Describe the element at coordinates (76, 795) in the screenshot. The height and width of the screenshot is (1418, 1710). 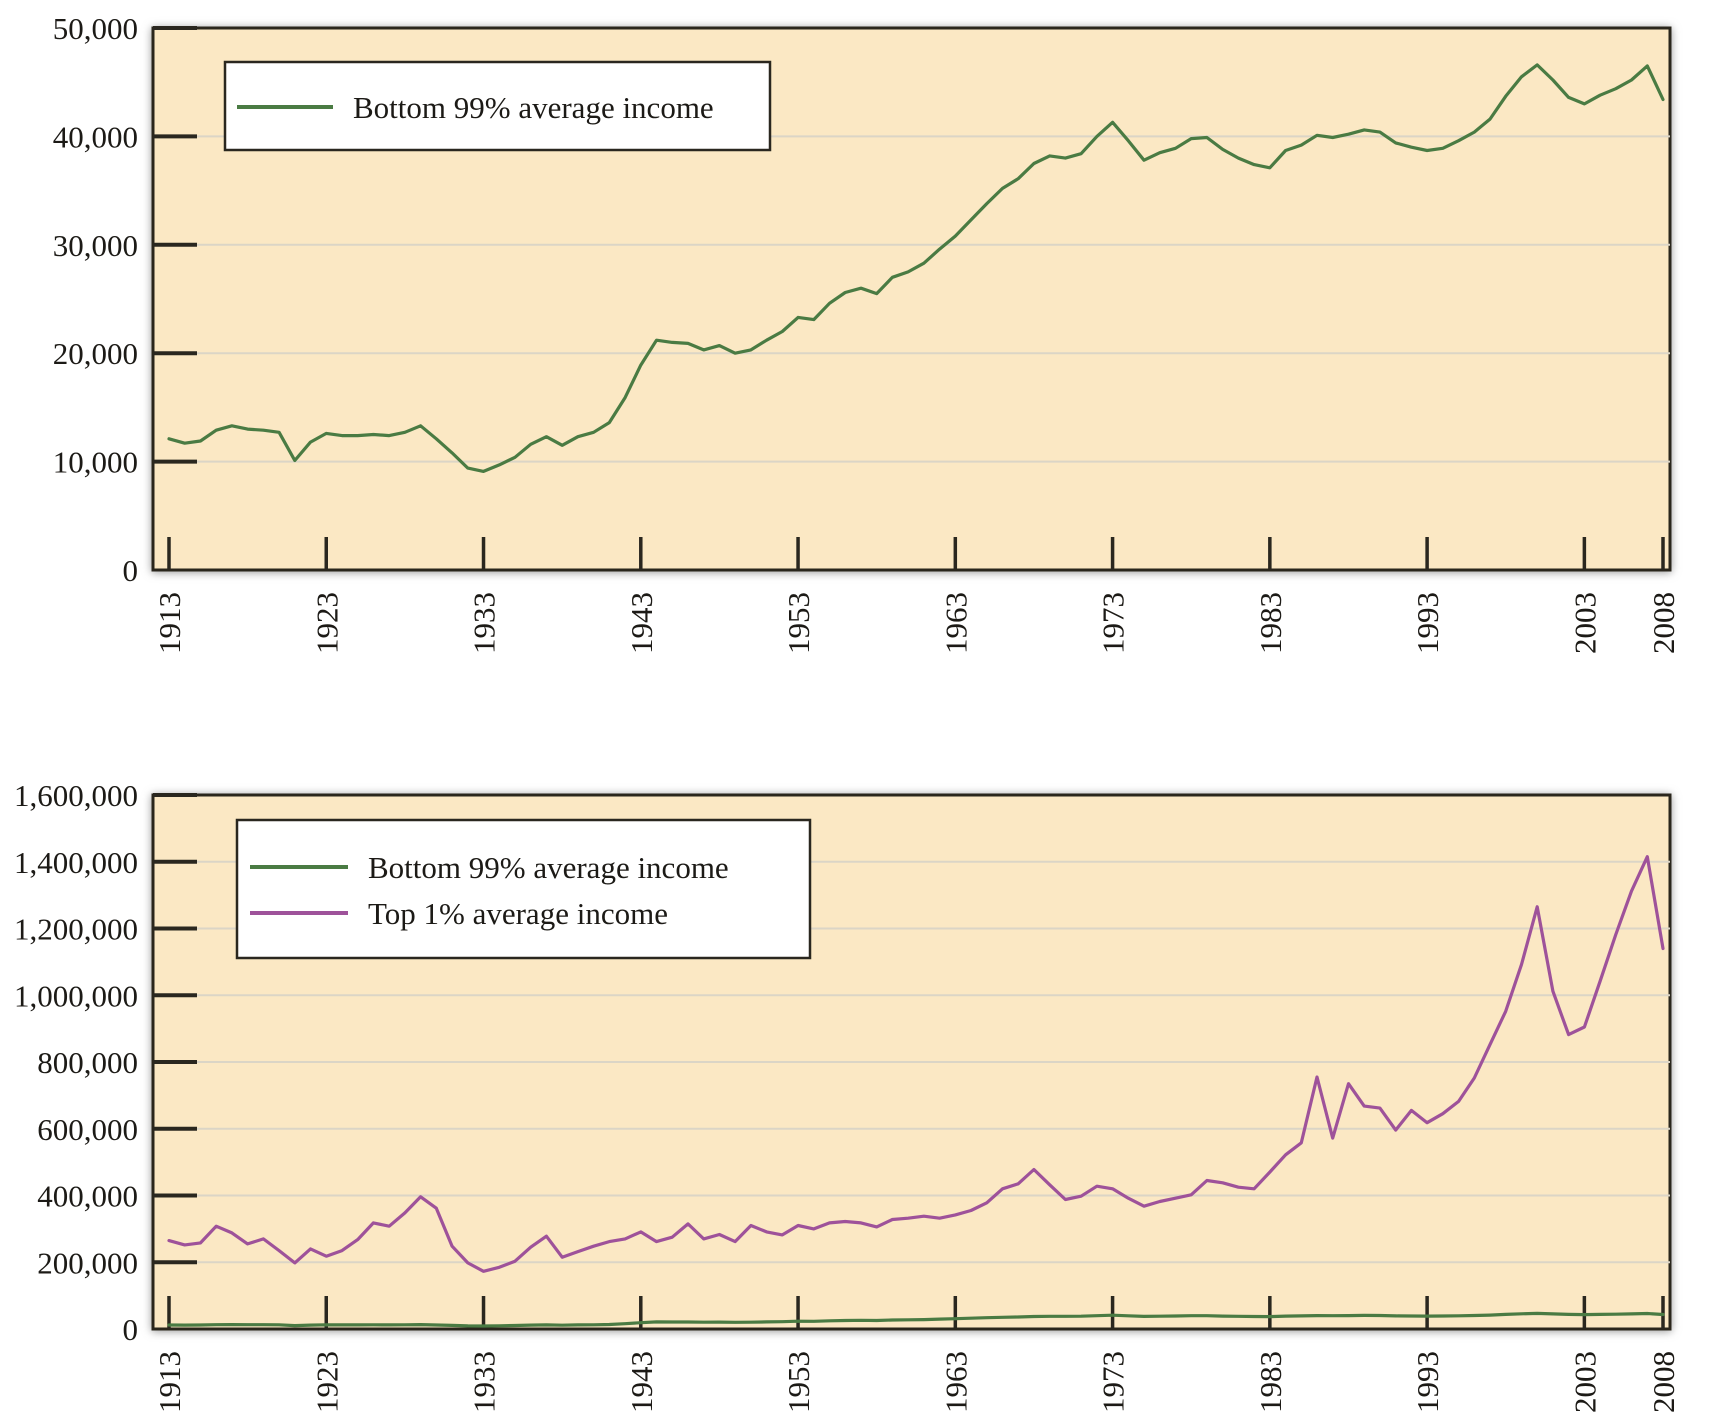
I see `y-tick-label: 1,600,000` at that location.